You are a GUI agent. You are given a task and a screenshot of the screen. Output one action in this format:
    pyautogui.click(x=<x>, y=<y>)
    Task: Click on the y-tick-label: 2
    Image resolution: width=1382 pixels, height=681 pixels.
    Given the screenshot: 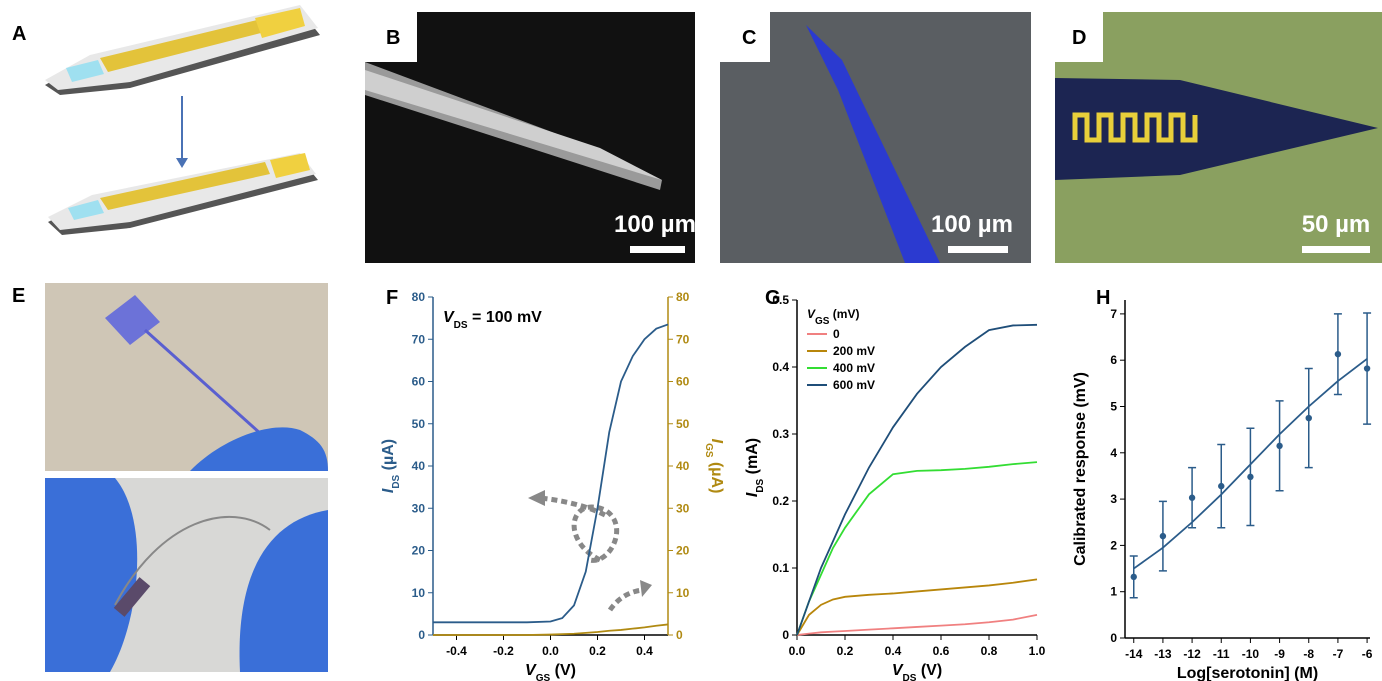 What is the action you would take?
    pyautogui.click(x=1113, y=545)
    